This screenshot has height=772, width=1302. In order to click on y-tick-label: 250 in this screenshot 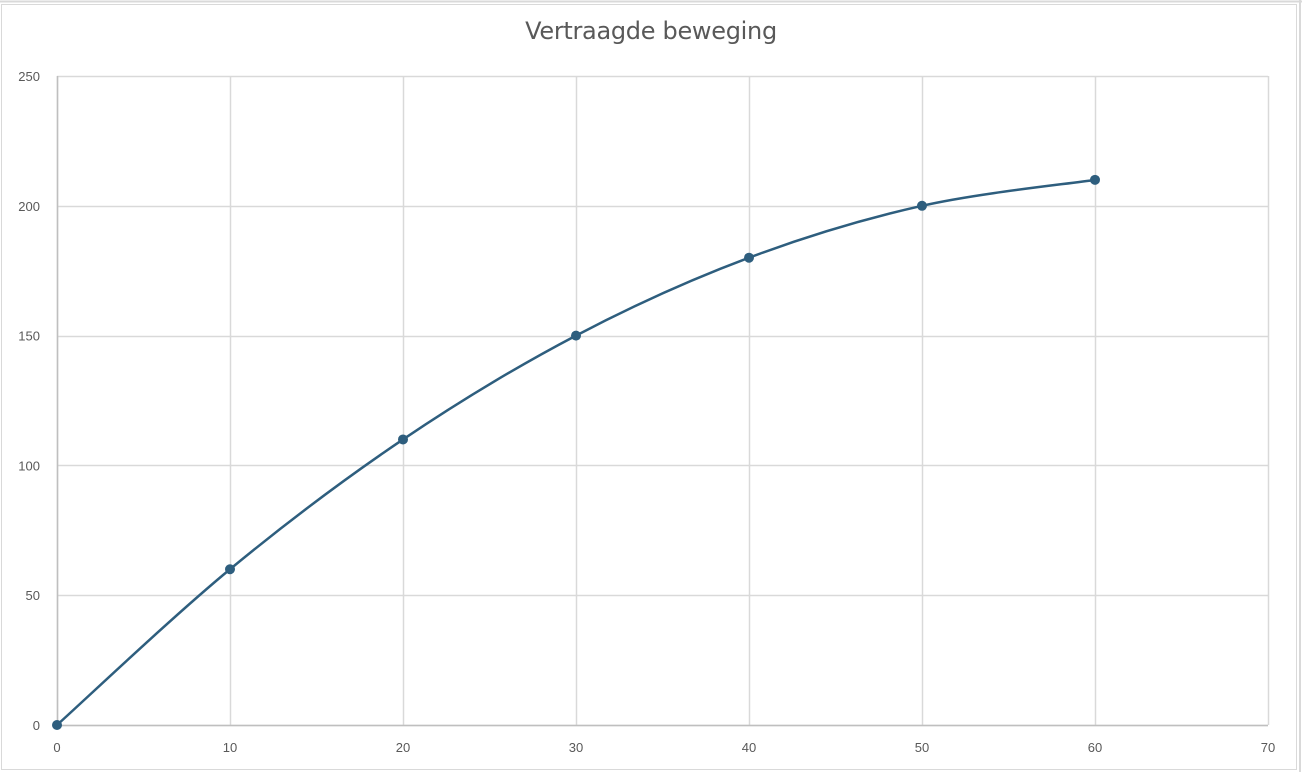, I will do `click(29, 76)`.